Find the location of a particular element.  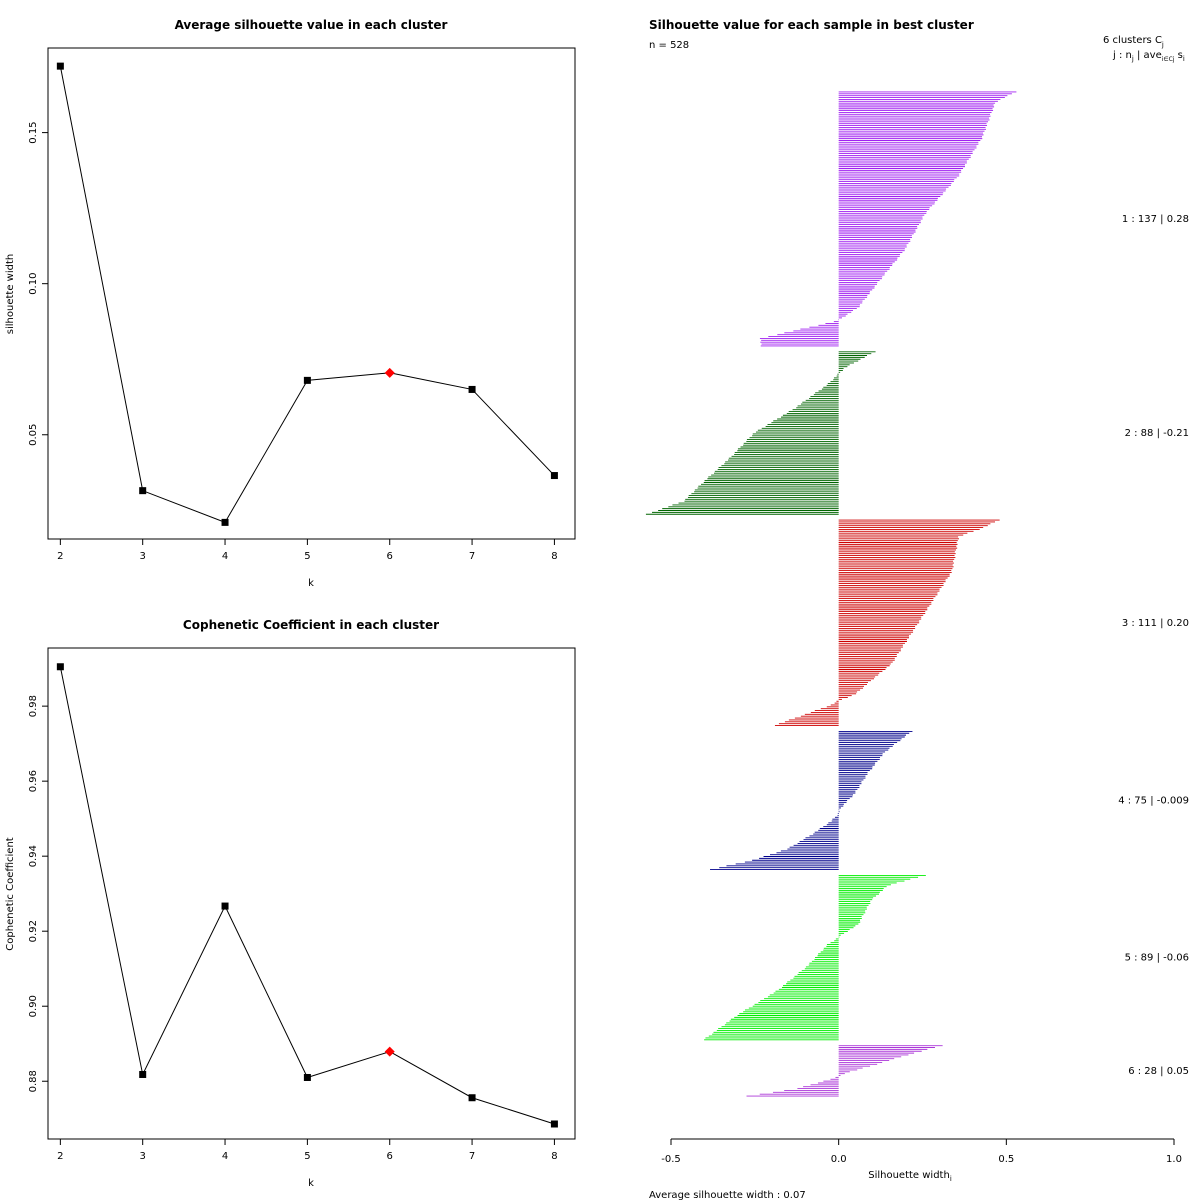

cophenetic-x-label: k is located at coordinates (311, 1183).